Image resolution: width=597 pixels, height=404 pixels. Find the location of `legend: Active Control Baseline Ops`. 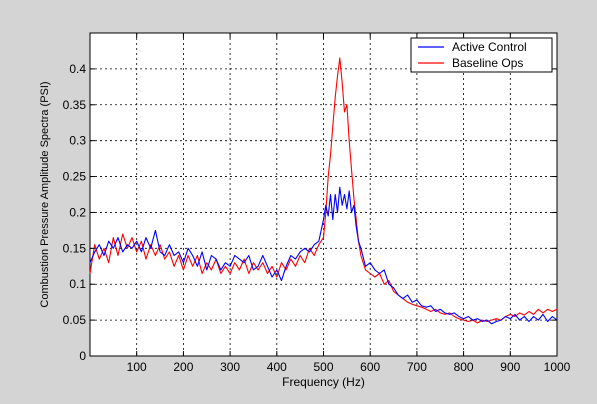

legend: Active Control Baseline Ops is located at coordinates (481, 55).